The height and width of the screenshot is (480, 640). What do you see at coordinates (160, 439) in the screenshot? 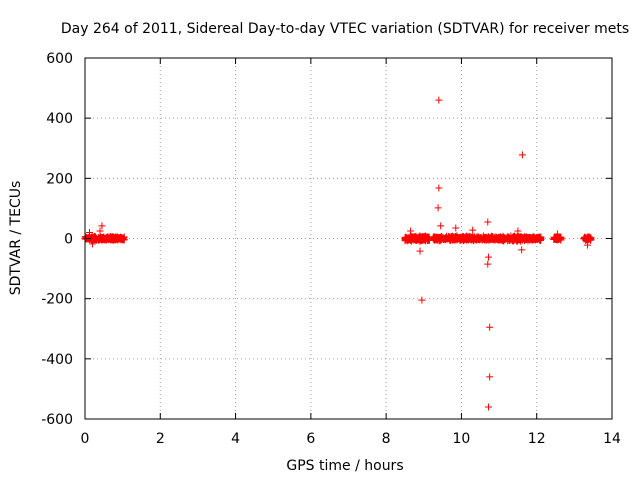
I see `x-tick-label: 2` at bounding box center [160, 439].